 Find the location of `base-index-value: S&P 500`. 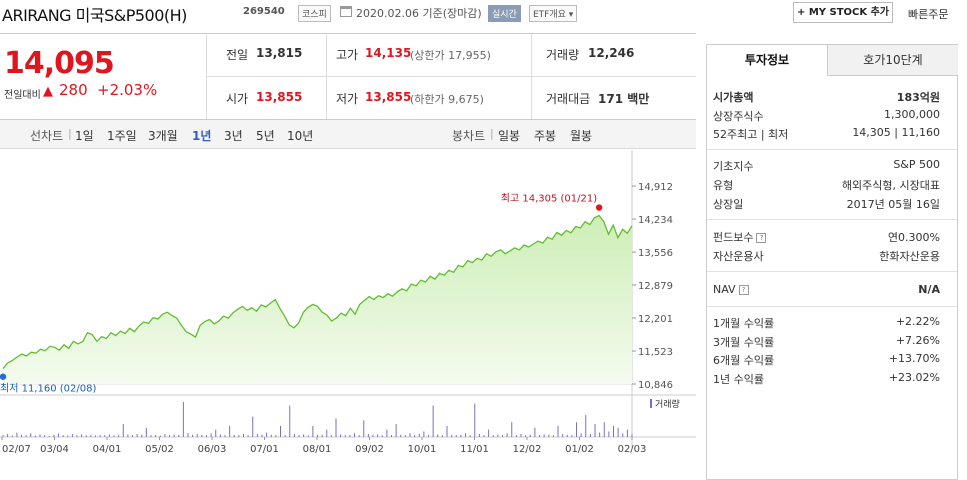

base-index-value: S&P 500 is located at coordinates (916, 164).